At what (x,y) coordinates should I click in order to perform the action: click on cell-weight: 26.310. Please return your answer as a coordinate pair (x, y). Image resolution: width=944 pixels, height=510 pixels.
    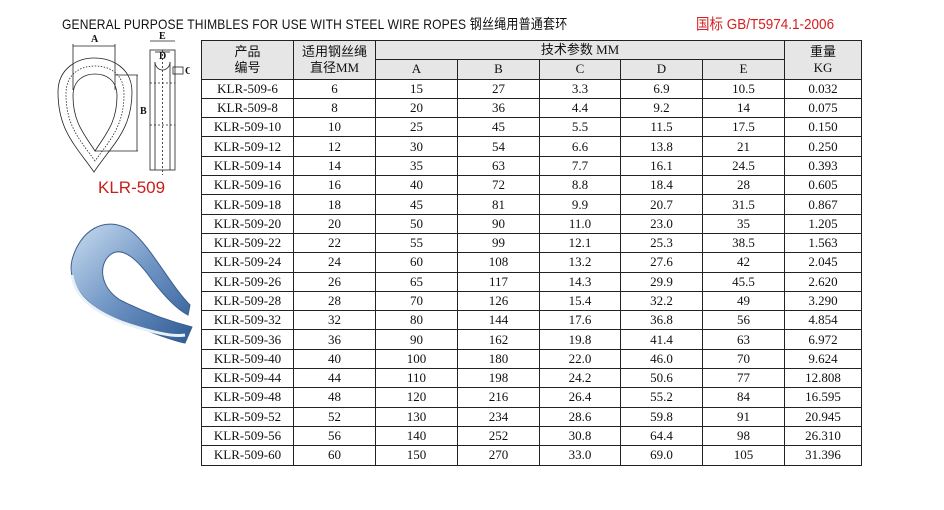
    Looking at the image, I should click on (823, 436).